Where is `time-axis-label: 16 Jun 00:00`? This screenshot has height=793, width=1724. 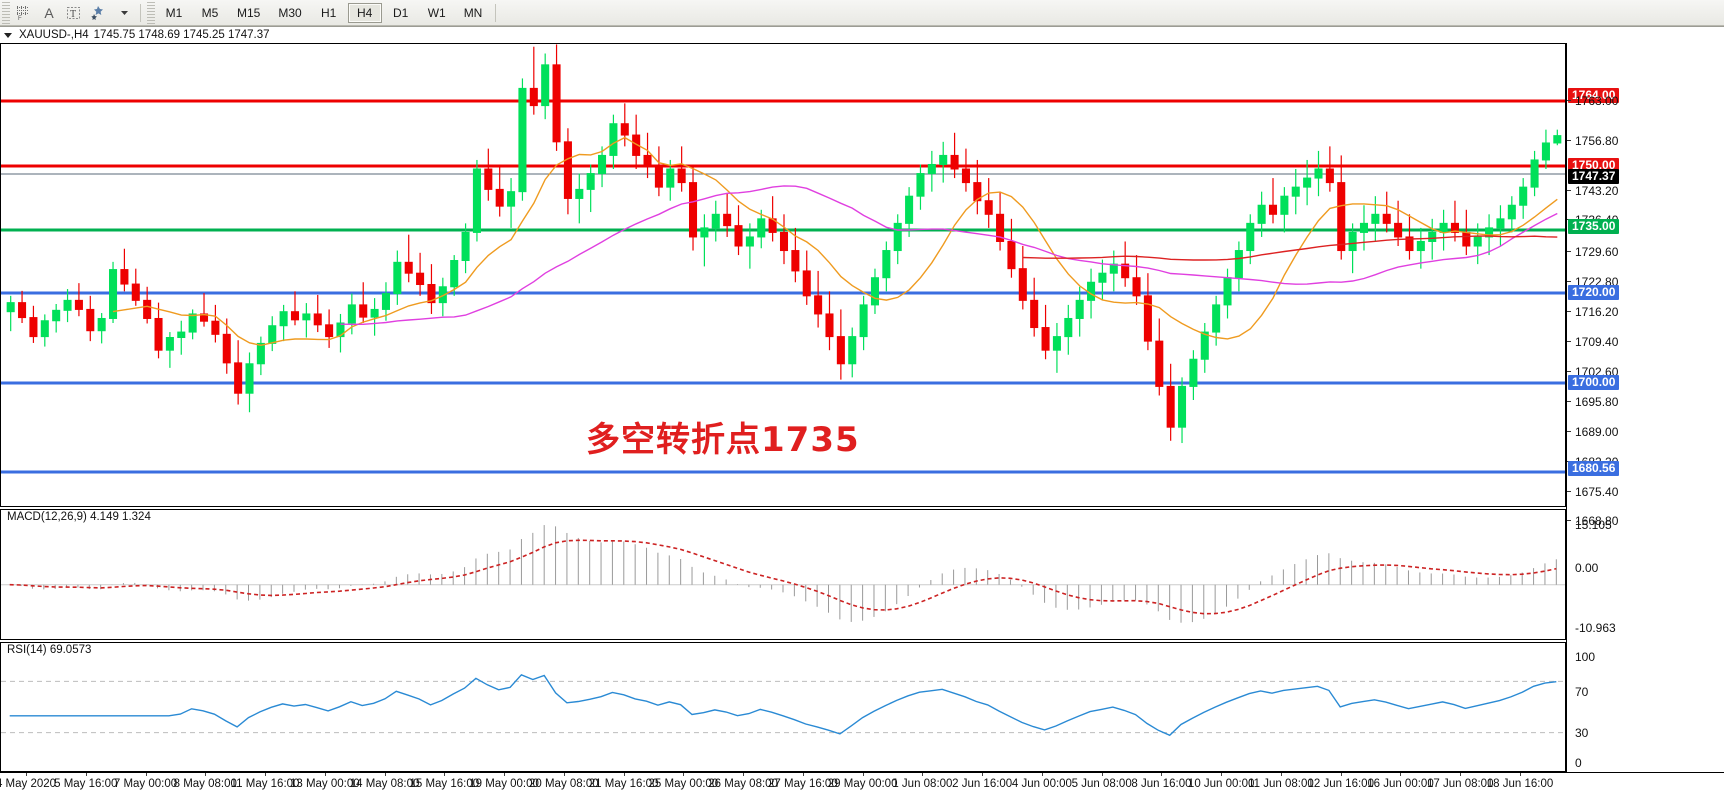 time-axis-label: 16 Jun 00:00 is located at coordinates (1400, 784).